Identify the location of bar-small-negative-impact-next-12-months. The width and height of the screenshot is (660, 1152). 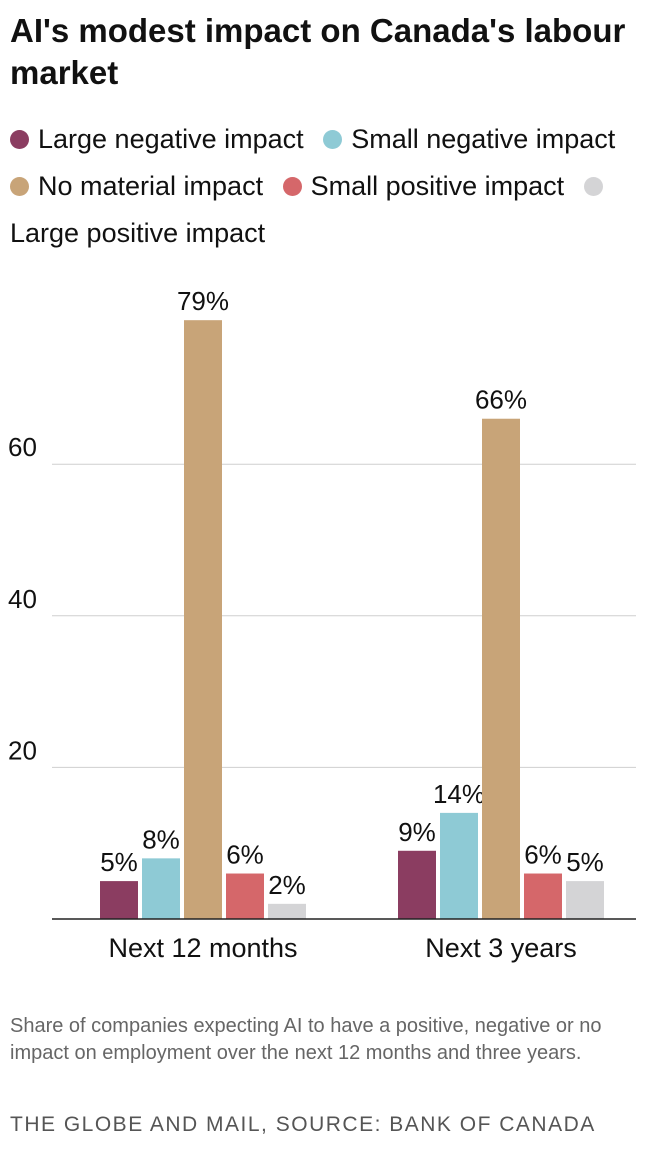
(161, 888).